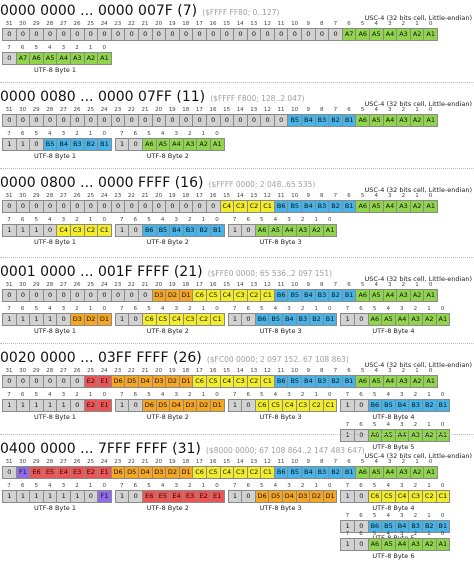 The image size is (474, 579). I want to click on bit-cell-row: 1 0 C6 C5 C4 C3 C2 C1, so click(282, 405).